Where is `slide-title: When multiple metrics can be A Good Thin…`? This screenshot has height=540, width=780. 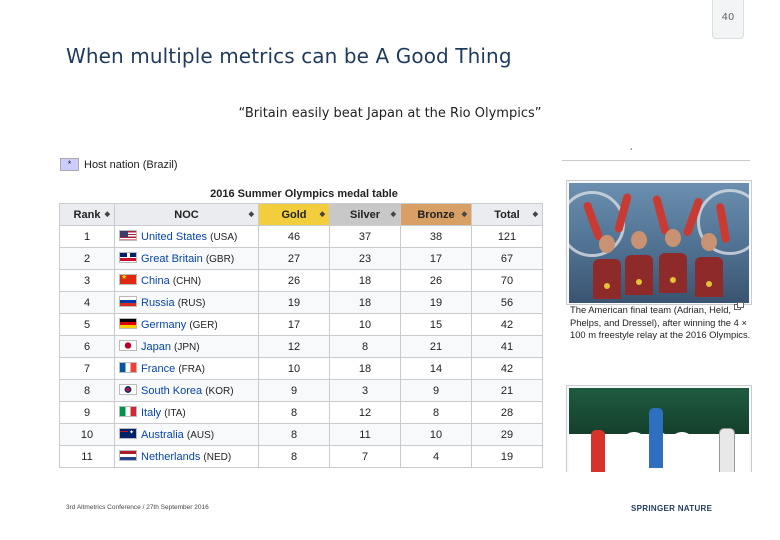
slide-title: When multiple metrics can be A Good Thin… is located at coordinates (289, 56).